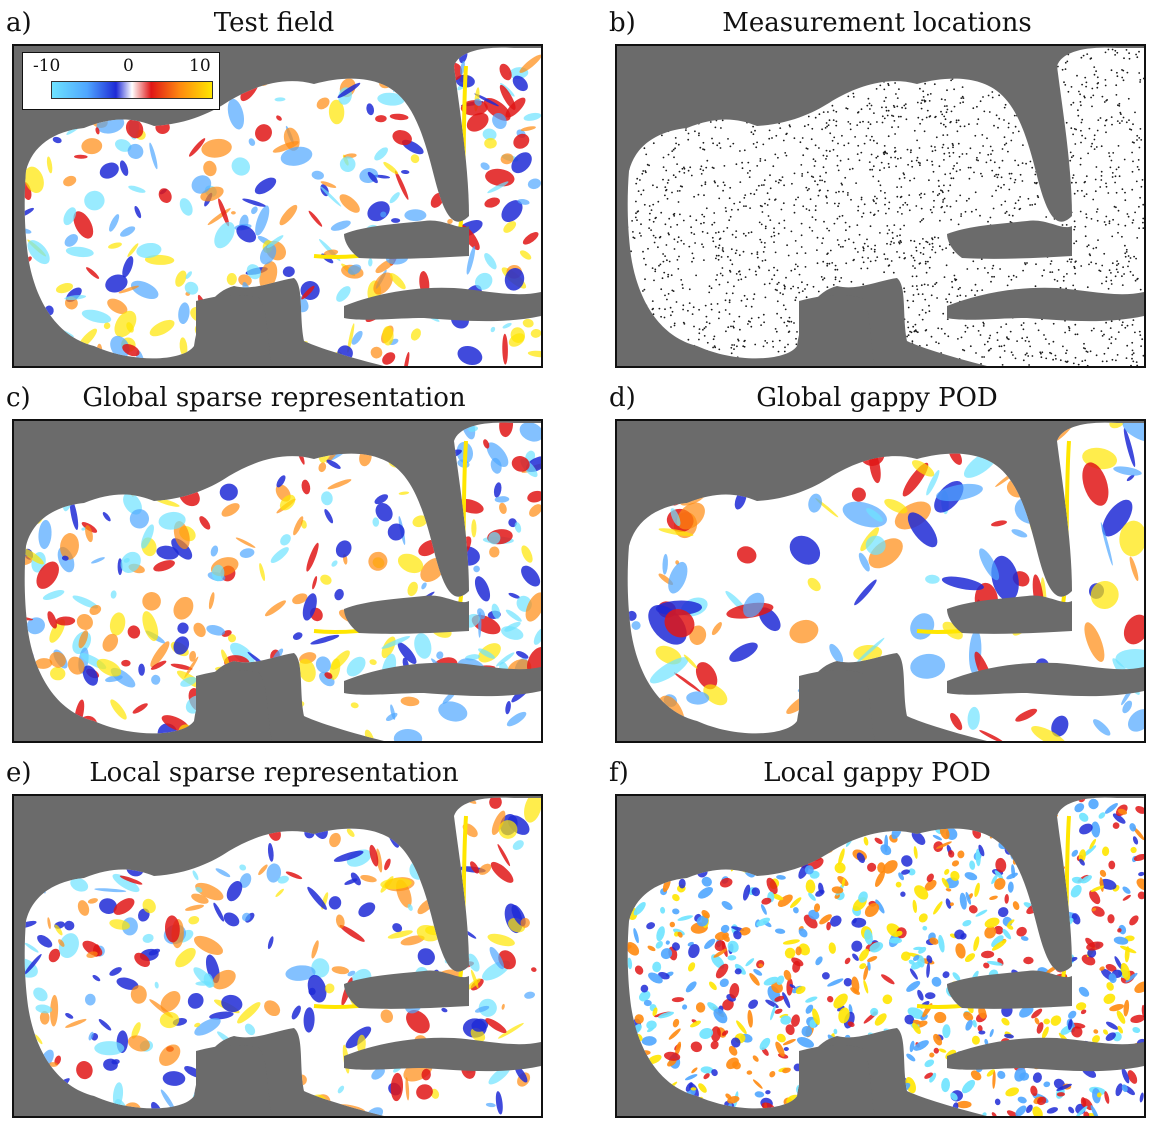  What do you see at coordinates (1045, 1054) in the screenshot?
I see `cuba-land` at bounding box center [1045, 1054].